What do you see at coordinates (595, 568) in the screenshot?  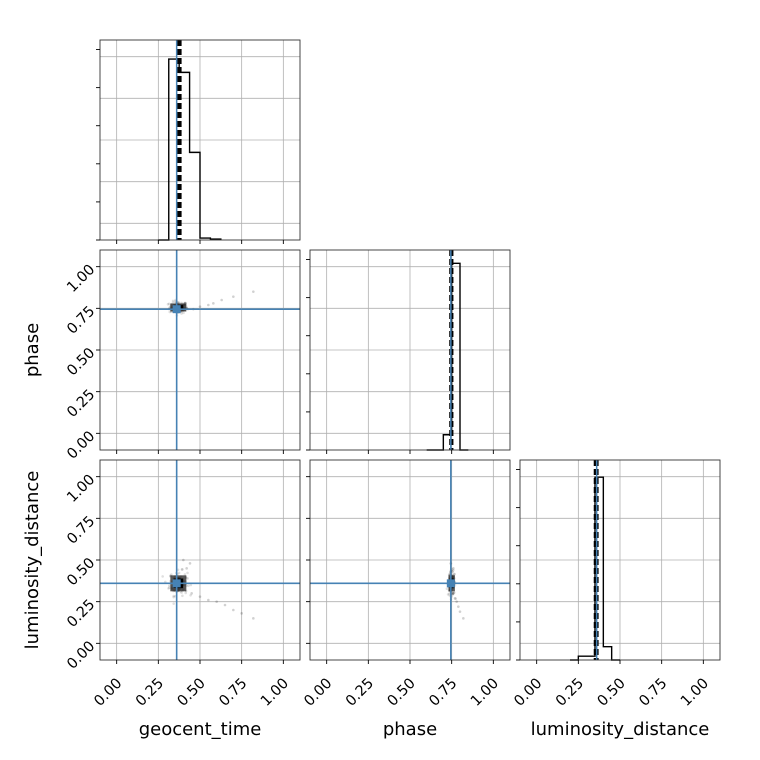 I see `histogram-step-luminosity_distance` at bounding box center [595, 568].